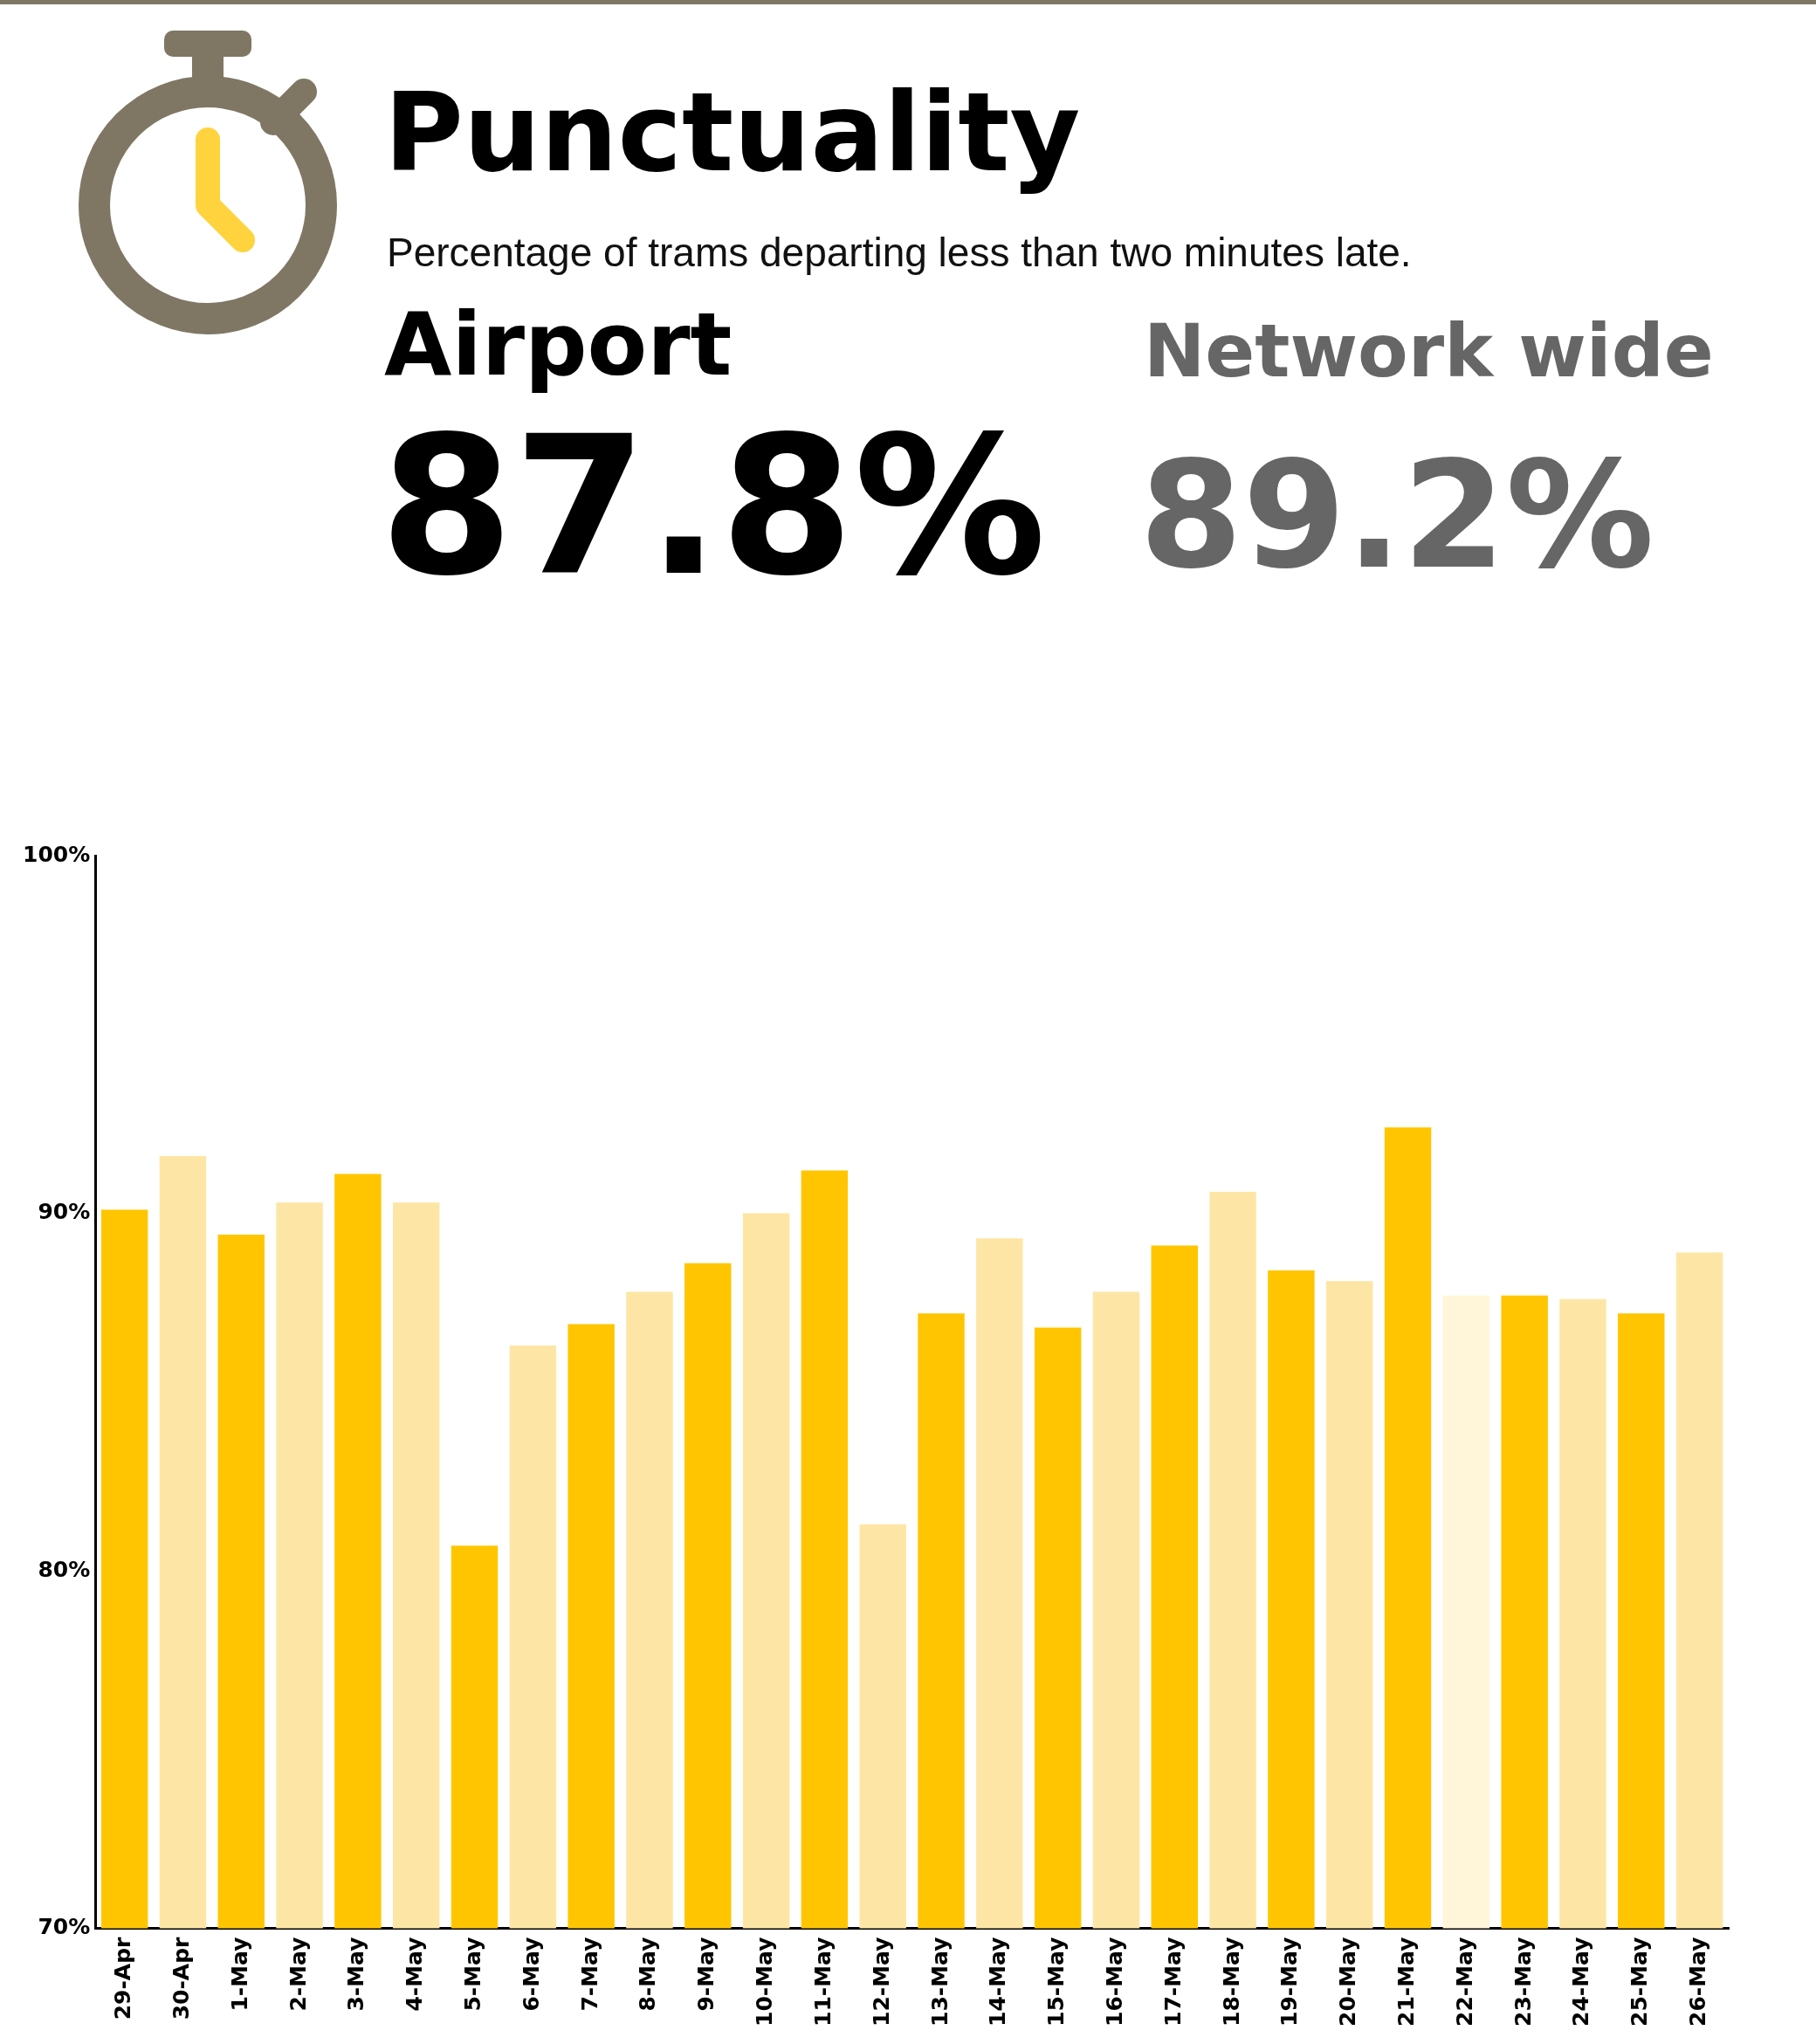  What do you see at coordinates (1429, 351) in the screenshot?
I see `text: Network wide` at bounding box center [1429, 351].